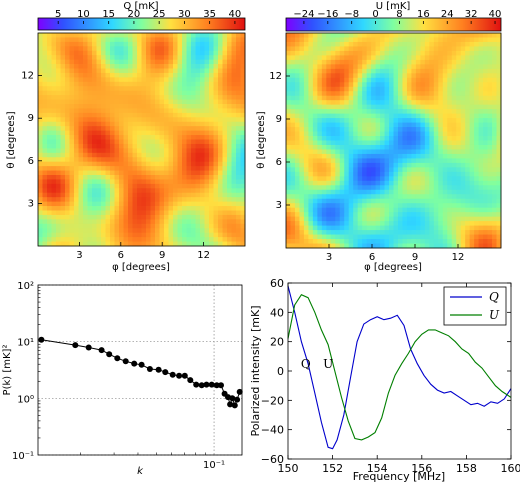 Image resolution: width=520 pixels, height=484 pixels. Describe the element at coordinates (83, 14) in the screenshot. I see `colorbar-tick-label: 10` at that location.